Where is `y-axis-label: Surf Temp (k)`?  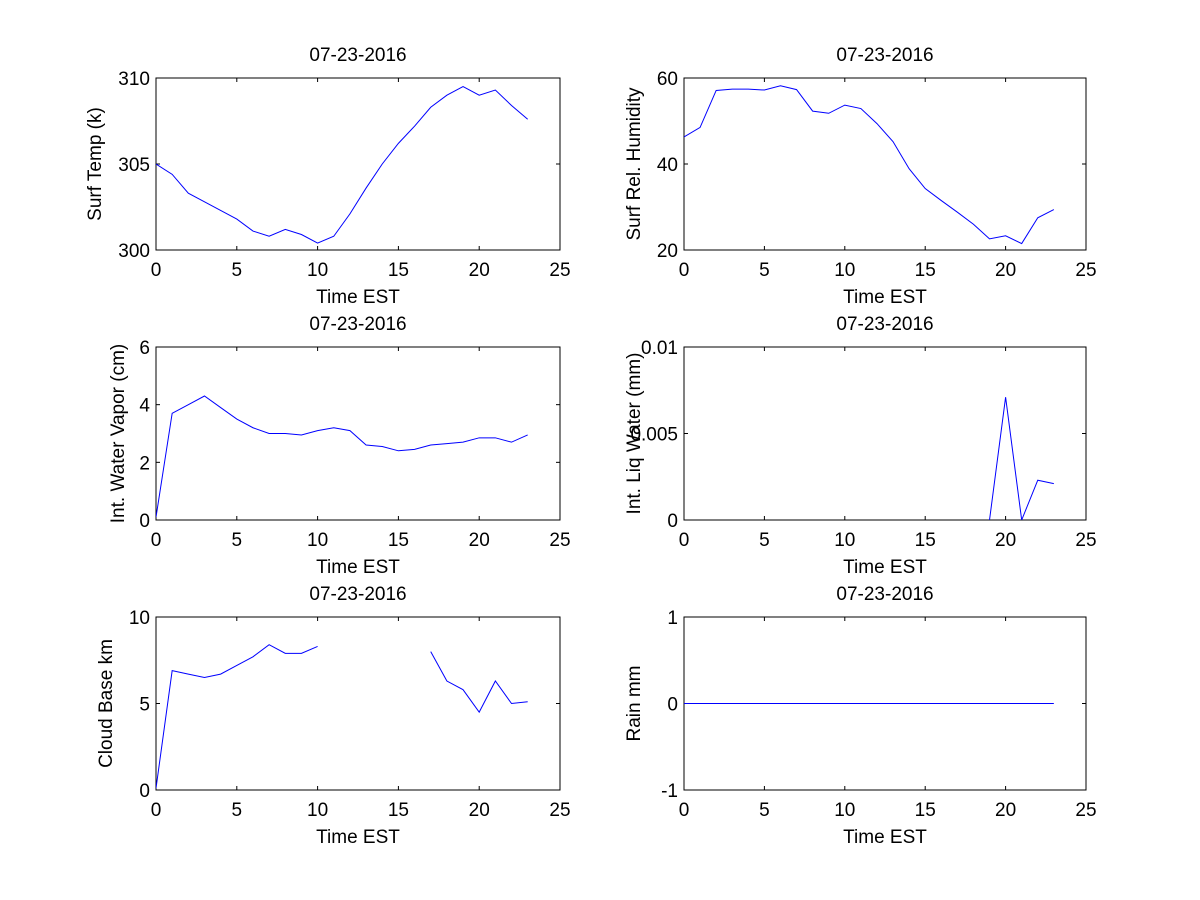
y-axis-label: Surf Temp (k) is located at coordinates (95, 164).